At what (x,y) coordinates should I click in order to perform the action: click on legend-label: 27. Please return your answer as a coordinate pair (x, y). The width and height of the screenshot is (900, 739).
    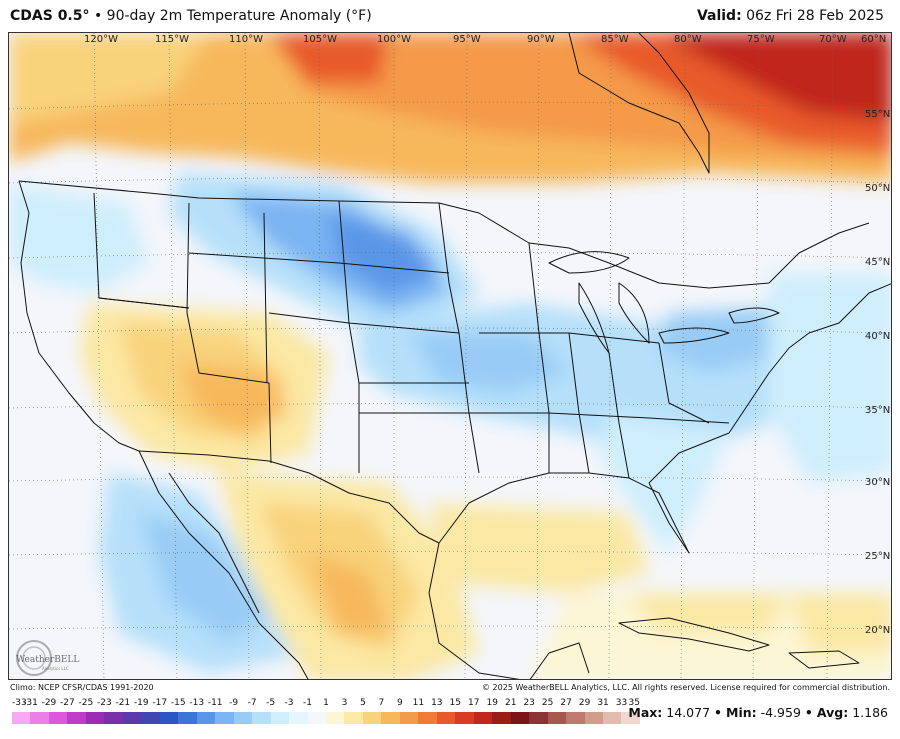
    Looking at the image, I should click on (566, 703).